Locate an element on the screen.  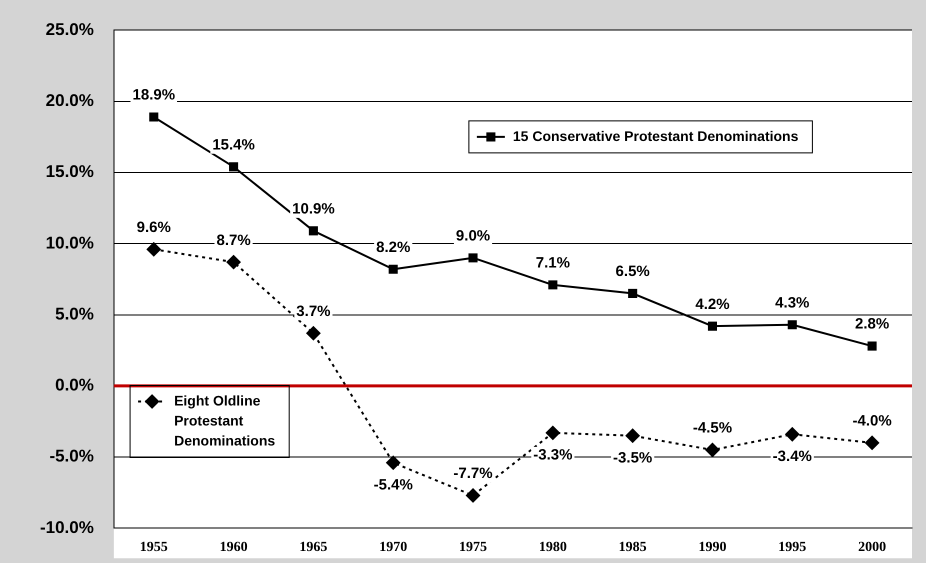
x-tick-label: 1985 is located at coordinates (632, 548).